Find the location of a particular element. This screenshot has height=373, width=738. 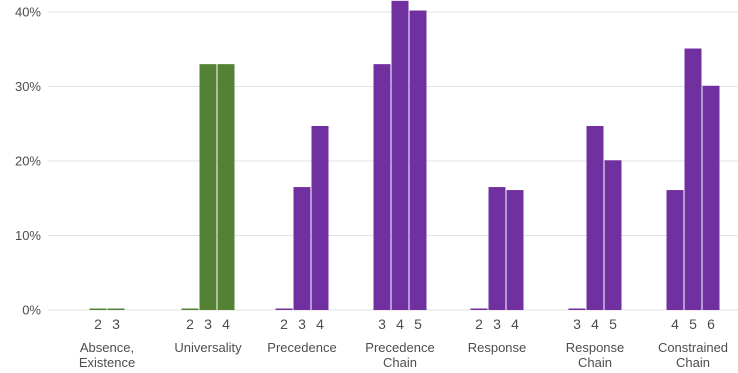

y-tick-label: 30% is located at coordinates (28, 86).